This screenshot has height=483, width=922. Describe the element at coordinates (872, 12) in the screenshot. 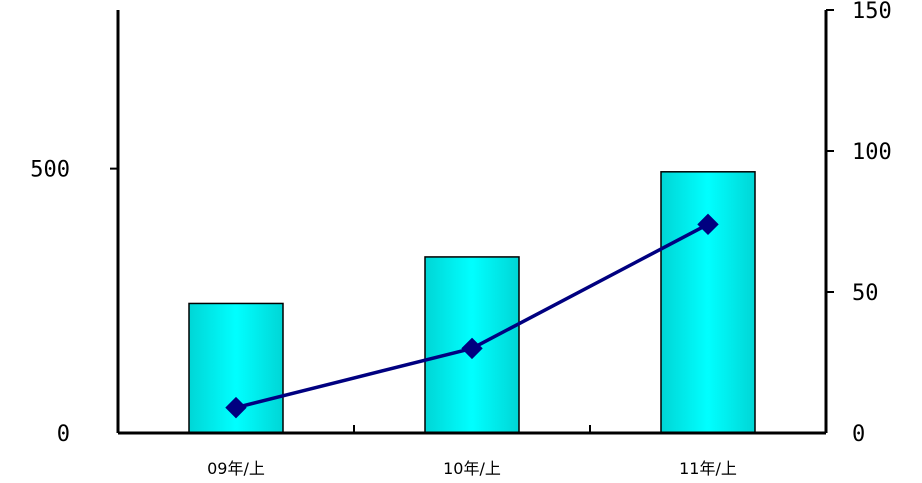

I see `right-tick-label-3: 150` at that location.